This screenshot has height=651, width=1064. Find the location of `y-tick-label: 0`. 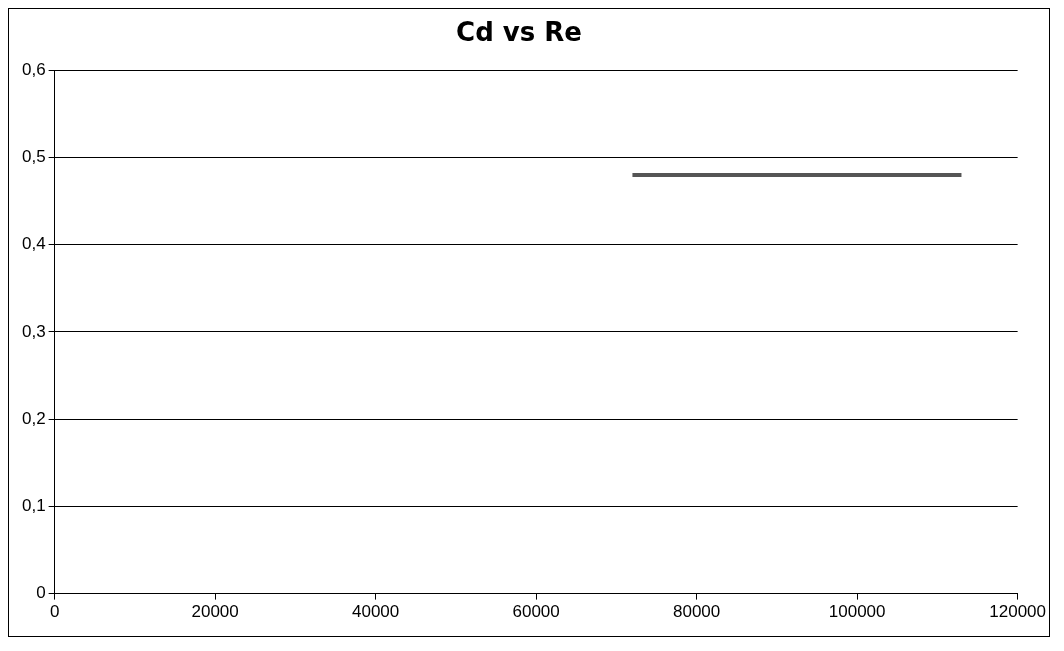

y-tick-label: 0 is located at coordinates (41, 593).